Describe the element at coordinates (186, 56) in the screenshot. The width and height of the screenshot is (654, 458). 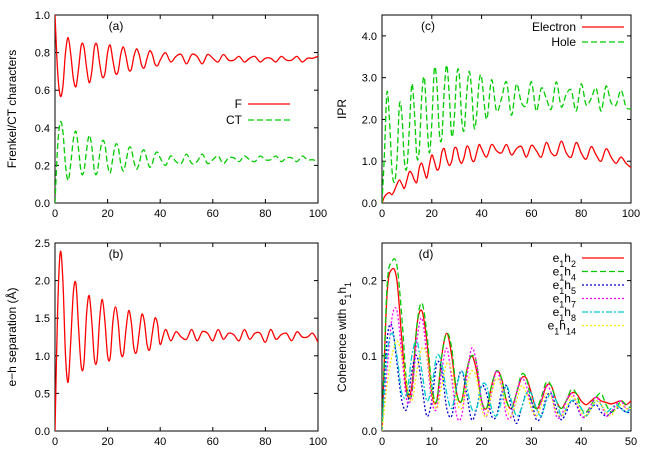
I see `series-line-f` at that location.